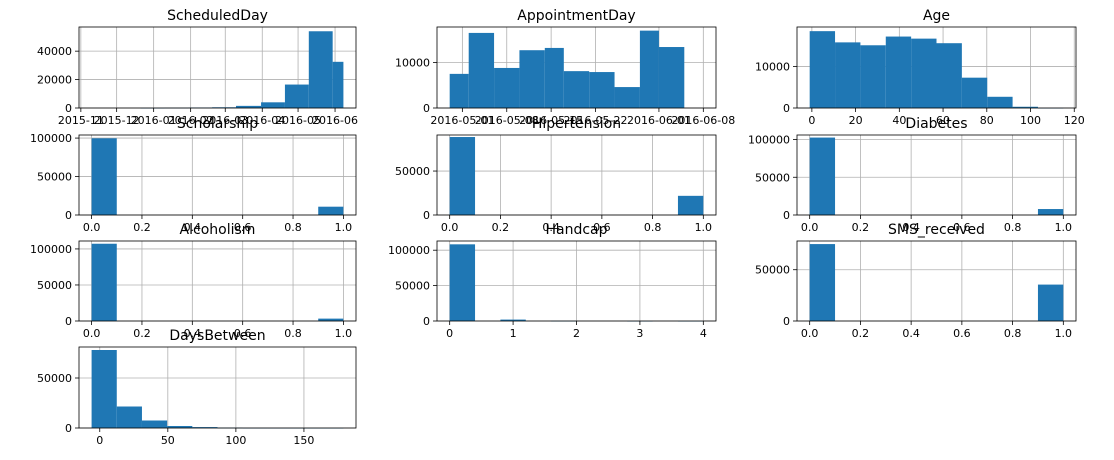  I want to click on daysbetween-x-tick-label-1: 50, so click(168, 440).